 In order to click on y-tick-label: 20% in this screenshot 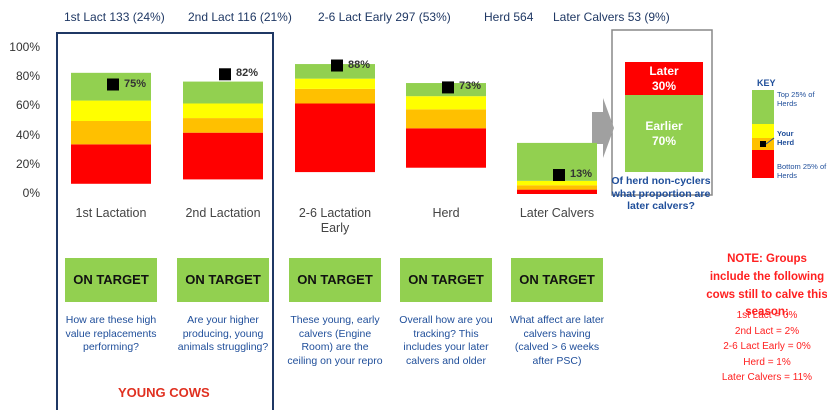, I will do `click(27, 163)`.